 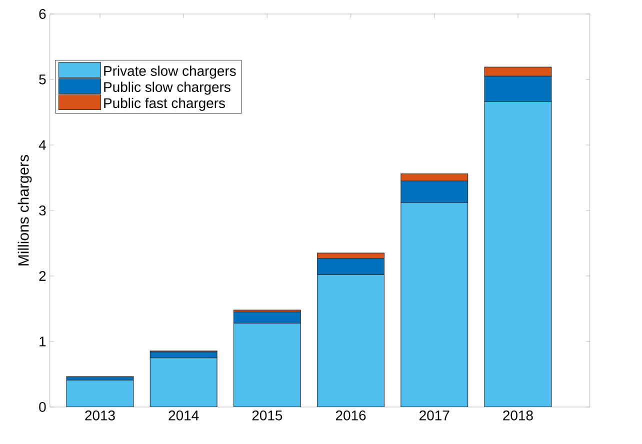 I want to click on y-axis-title: Millions chargers, so click(x=25, y=210).